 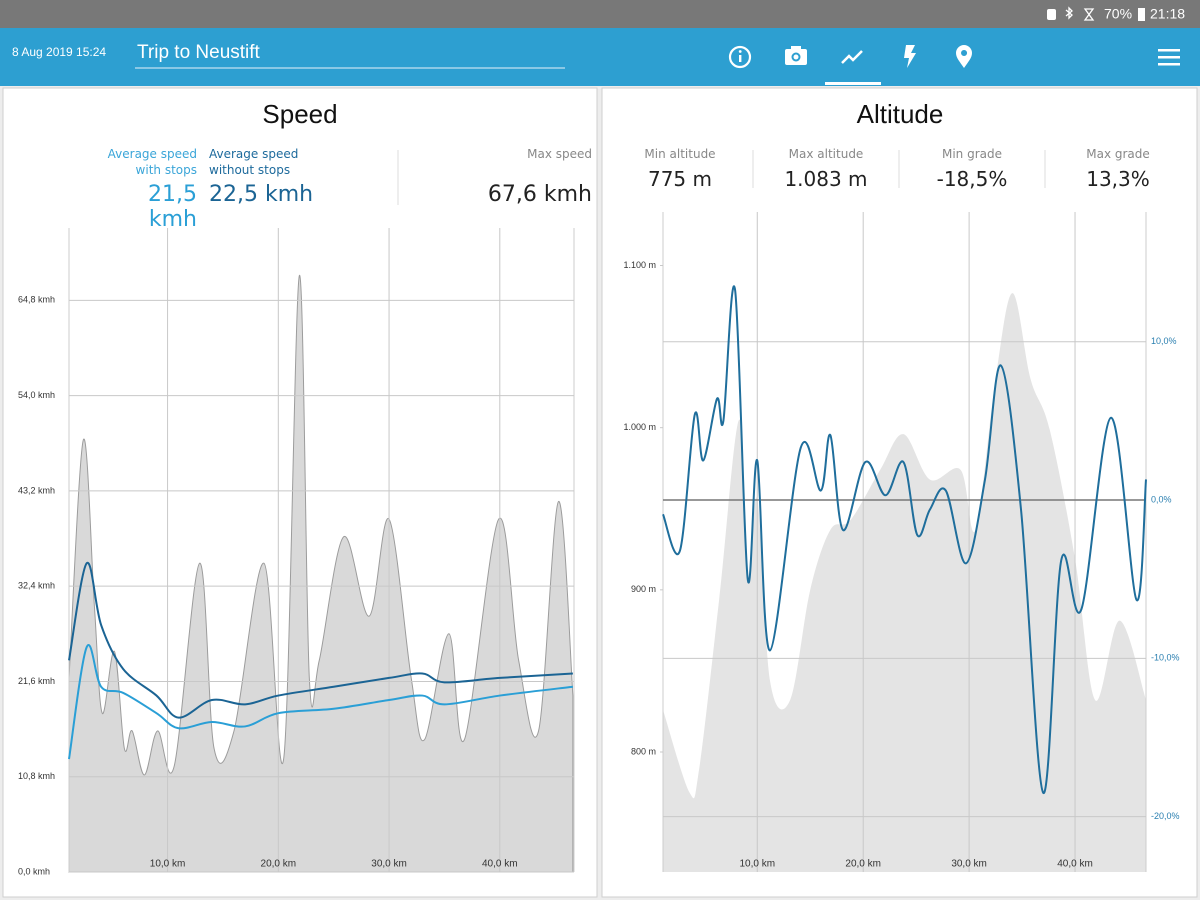 I want to click on battery-icon, so click(x=1141, y=14).